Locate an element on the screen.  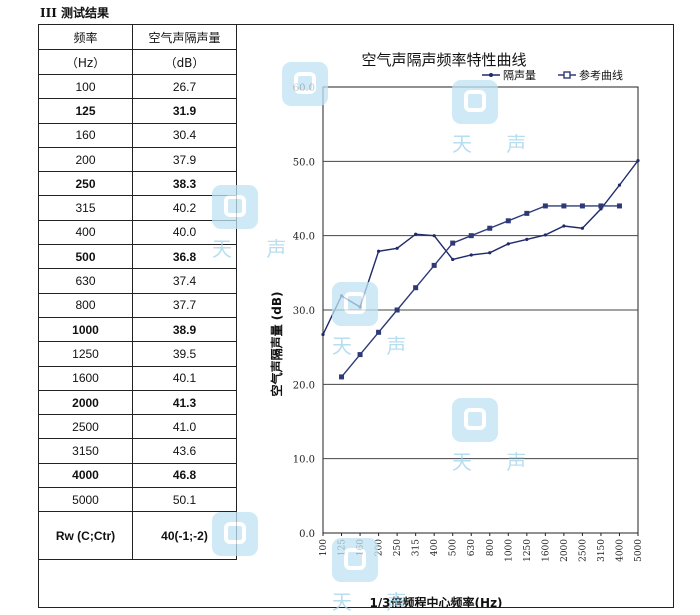
value-cell: 43.6 is located at coordinates (184, 451).